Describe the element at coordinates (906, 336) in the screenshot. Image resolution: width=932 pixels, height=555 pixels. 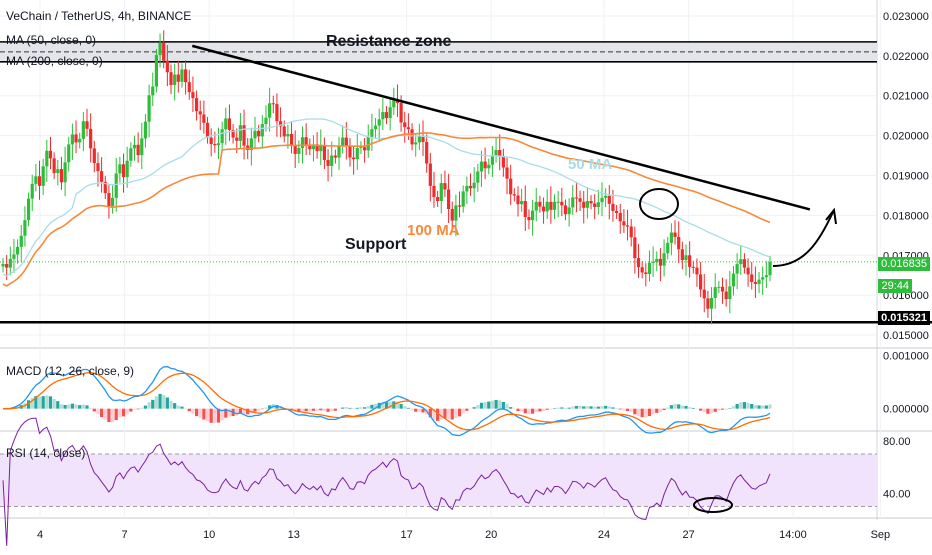
I see `y-tick-label: 0.015000` at that location.